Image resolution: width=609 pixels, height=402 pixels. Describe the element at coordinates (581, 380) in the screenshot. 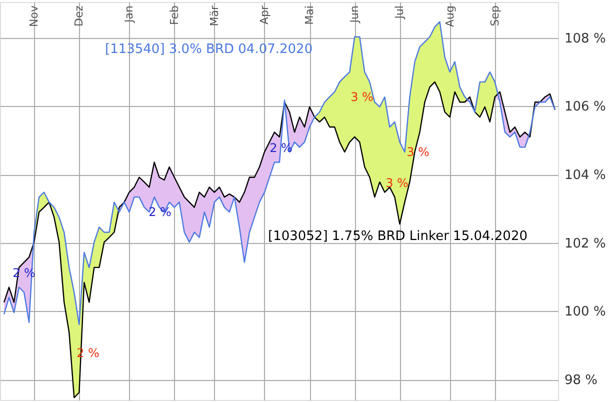

I see `y-tick-label: 98 %` at that location.